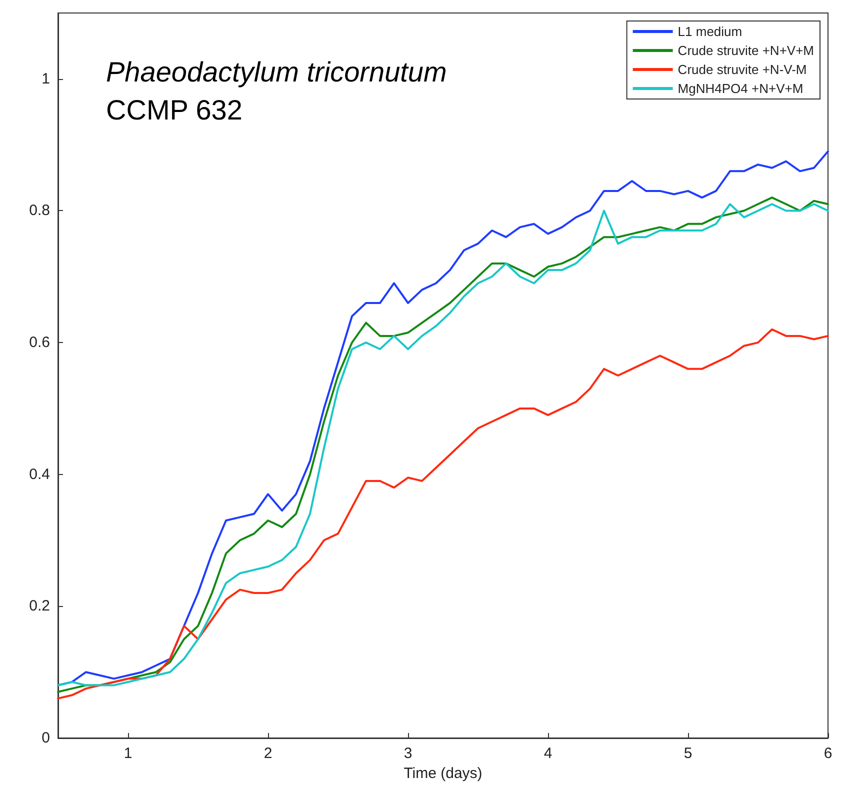 The height and width of the screenshot is (805, 848). What do you see at coordinates (39, 211) in the screenshot?
I see `y-tick-label: 0.8` at bounding box center [39, 211].